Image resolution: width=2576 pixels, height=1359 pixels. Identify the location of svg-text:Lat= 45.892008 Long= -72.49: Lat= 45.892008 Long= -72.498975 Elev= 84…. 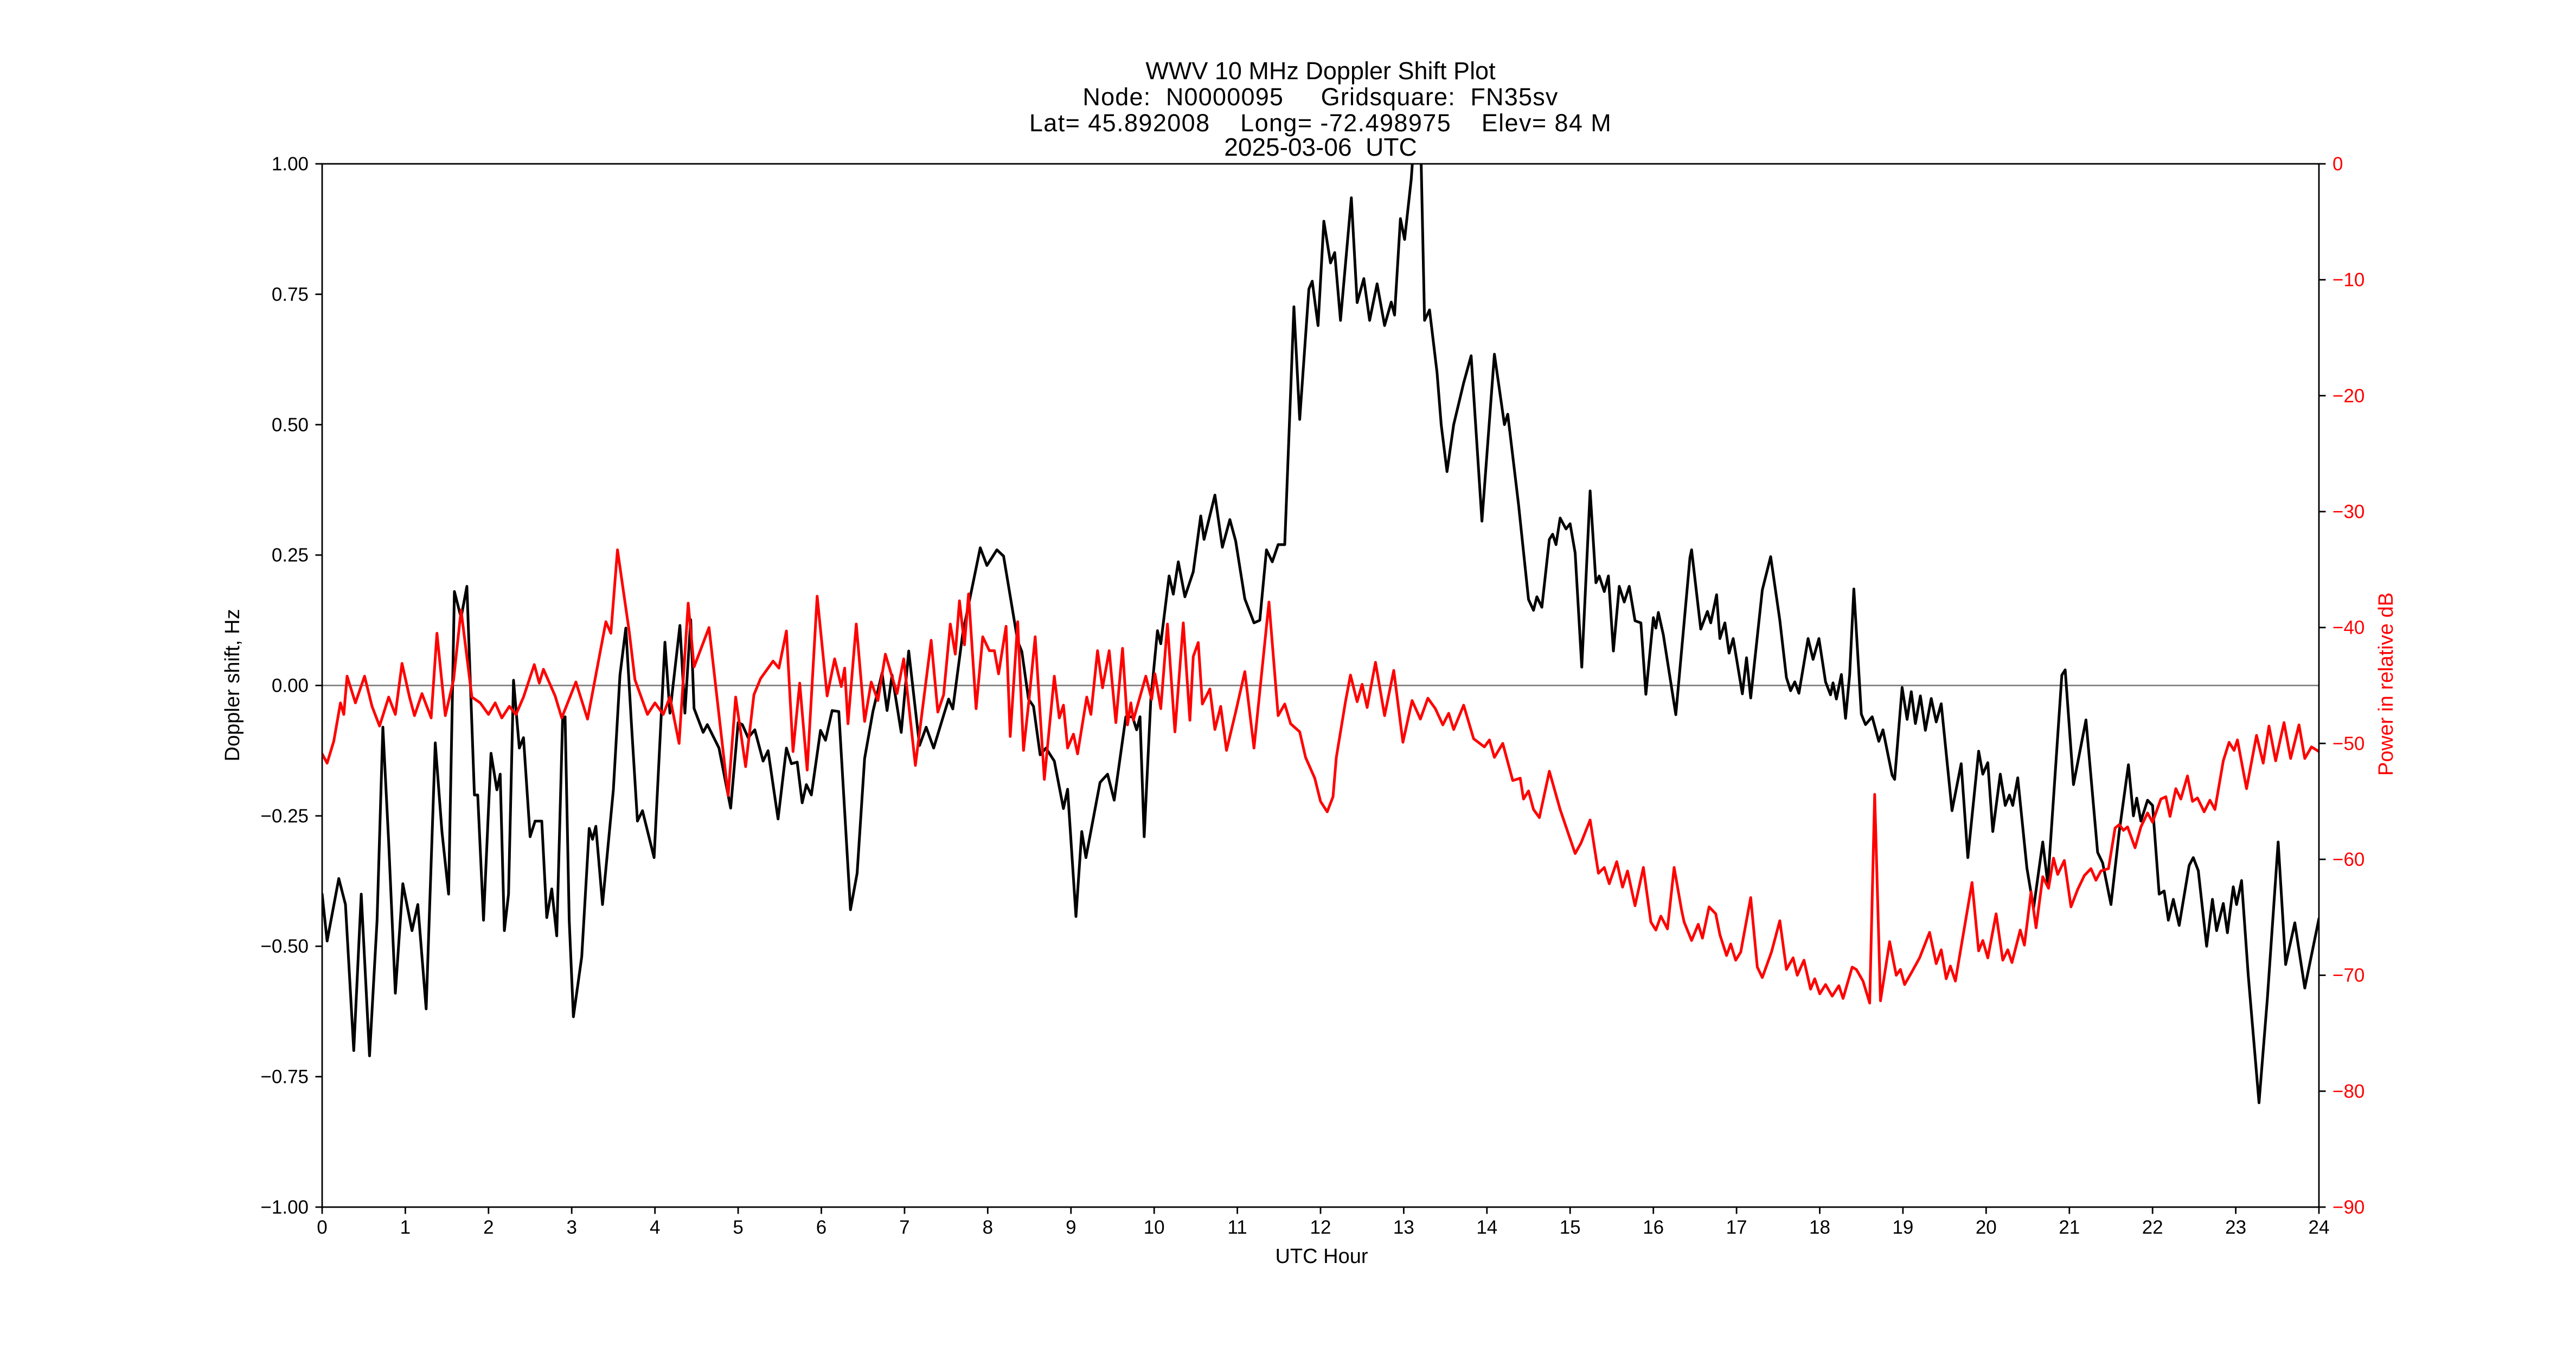
(1320, 123).